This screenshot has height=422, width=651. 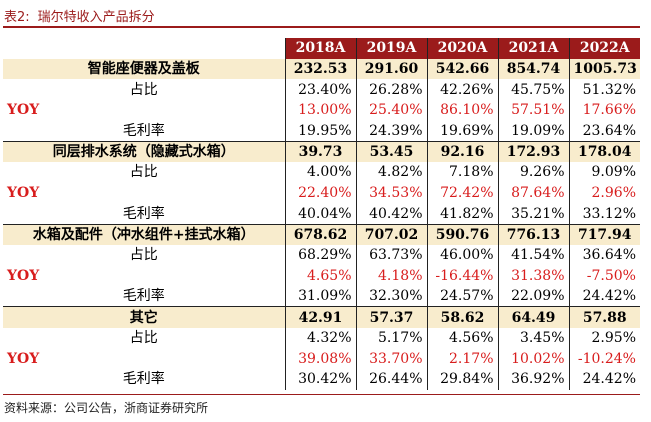 I want to click on table-cell: 23.40%, so click(x=320, y=90).